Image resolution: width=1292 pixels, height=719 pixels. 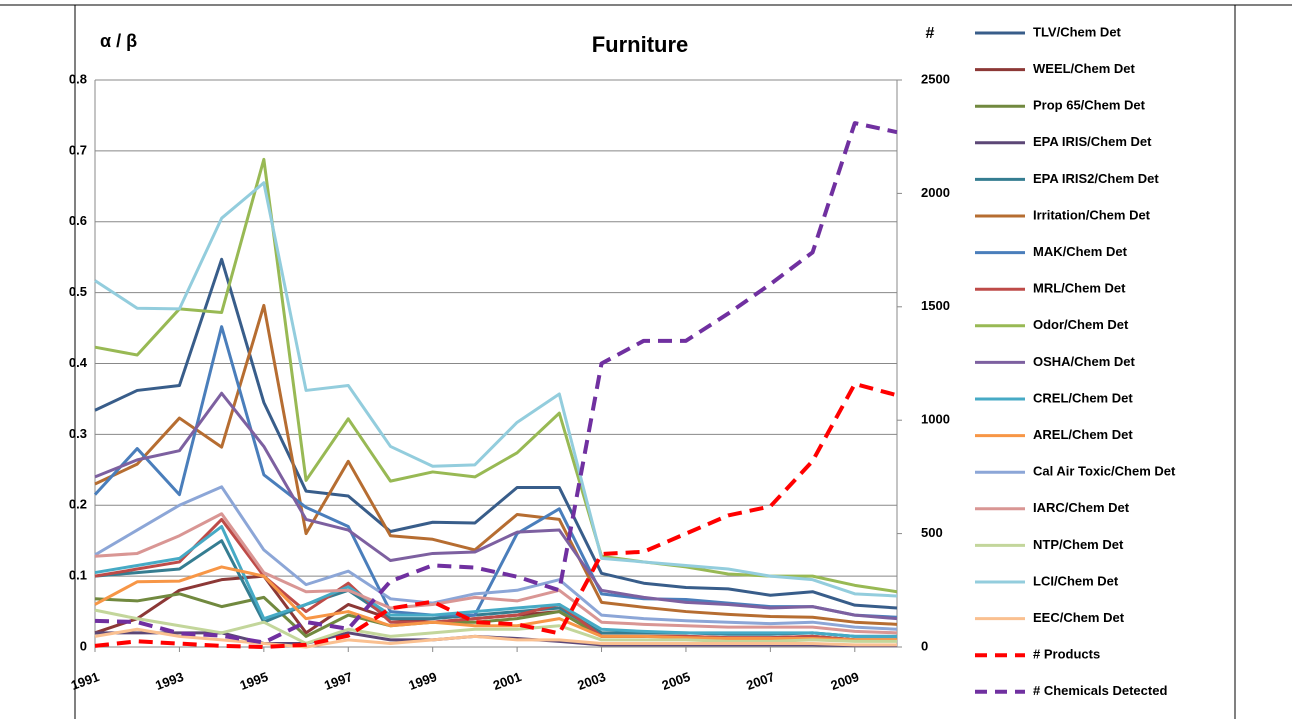 What do you see at coordinates (1089, 105) in the screenshot?
I see `legend-label: Prop 65/Chem Det` at bounding box center [1089, 105].